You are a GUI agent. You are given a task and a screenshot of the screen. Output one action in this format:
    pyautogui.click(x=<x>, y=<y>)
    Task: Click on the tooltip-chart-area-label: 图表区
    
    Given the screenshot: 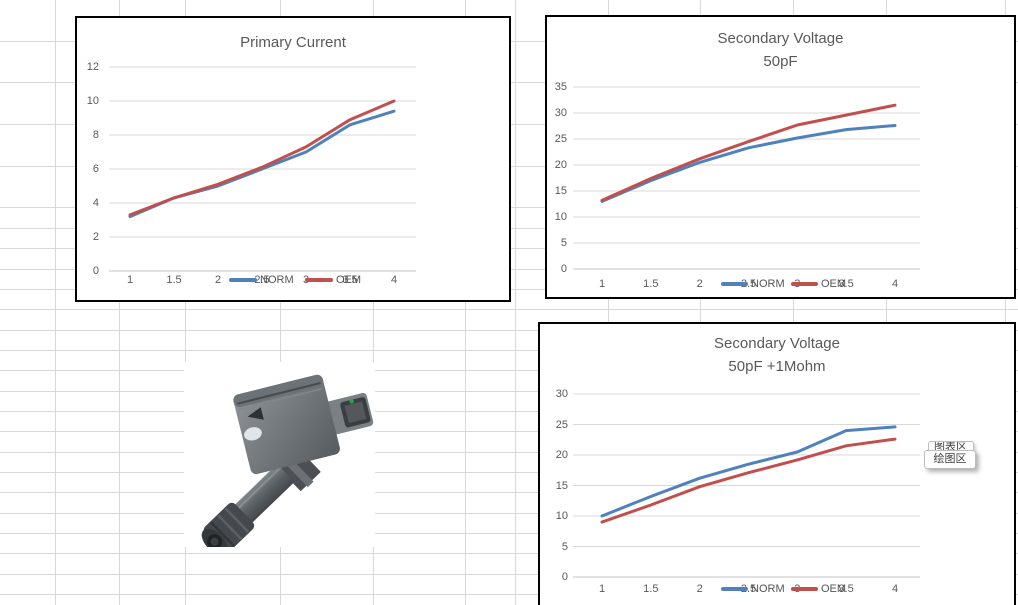 What is the action you would take?
    pyautogui.click(x=950, y=447)
    